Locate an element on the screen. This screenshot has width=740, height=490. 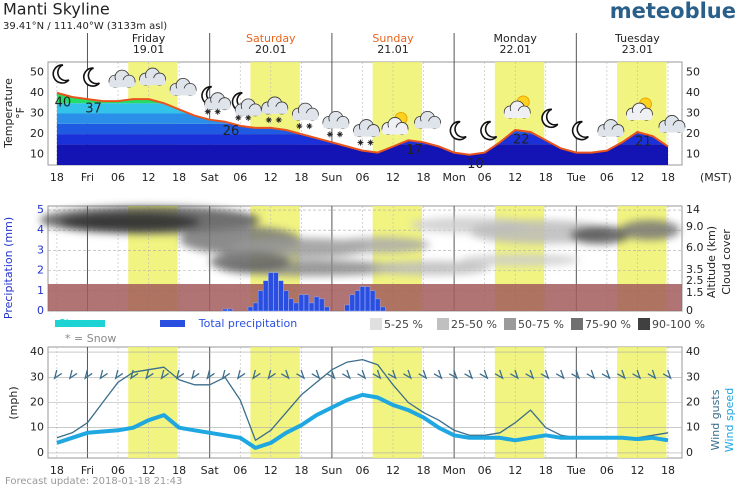
temperature-band is located at coordinates (362, 154).